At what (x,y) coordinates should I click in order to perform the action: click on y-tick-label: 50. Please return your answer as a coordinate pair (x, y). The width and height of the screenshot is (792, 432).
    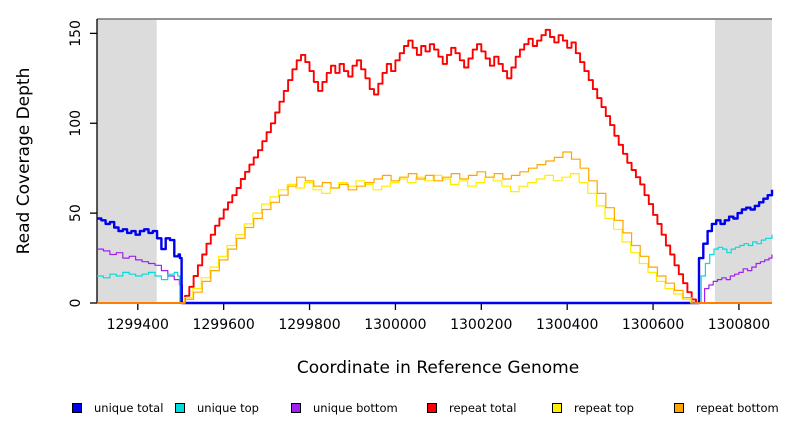
    Looking at the image, I should click on (76, 213).